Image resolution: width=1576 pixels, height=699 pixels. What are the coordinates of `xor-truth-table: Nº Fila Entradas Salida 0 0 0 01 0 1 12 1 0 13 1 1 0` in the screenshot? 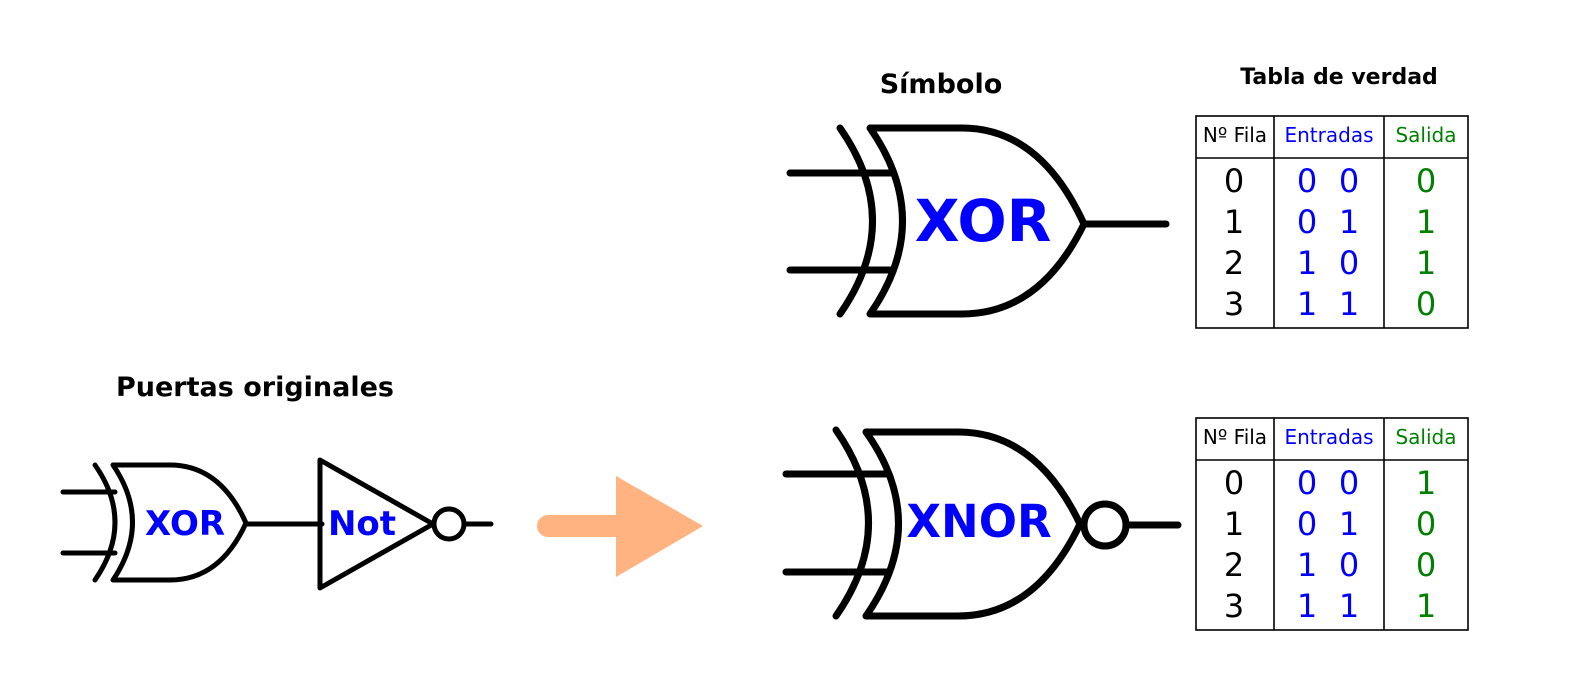 It's located at (1332, 222).